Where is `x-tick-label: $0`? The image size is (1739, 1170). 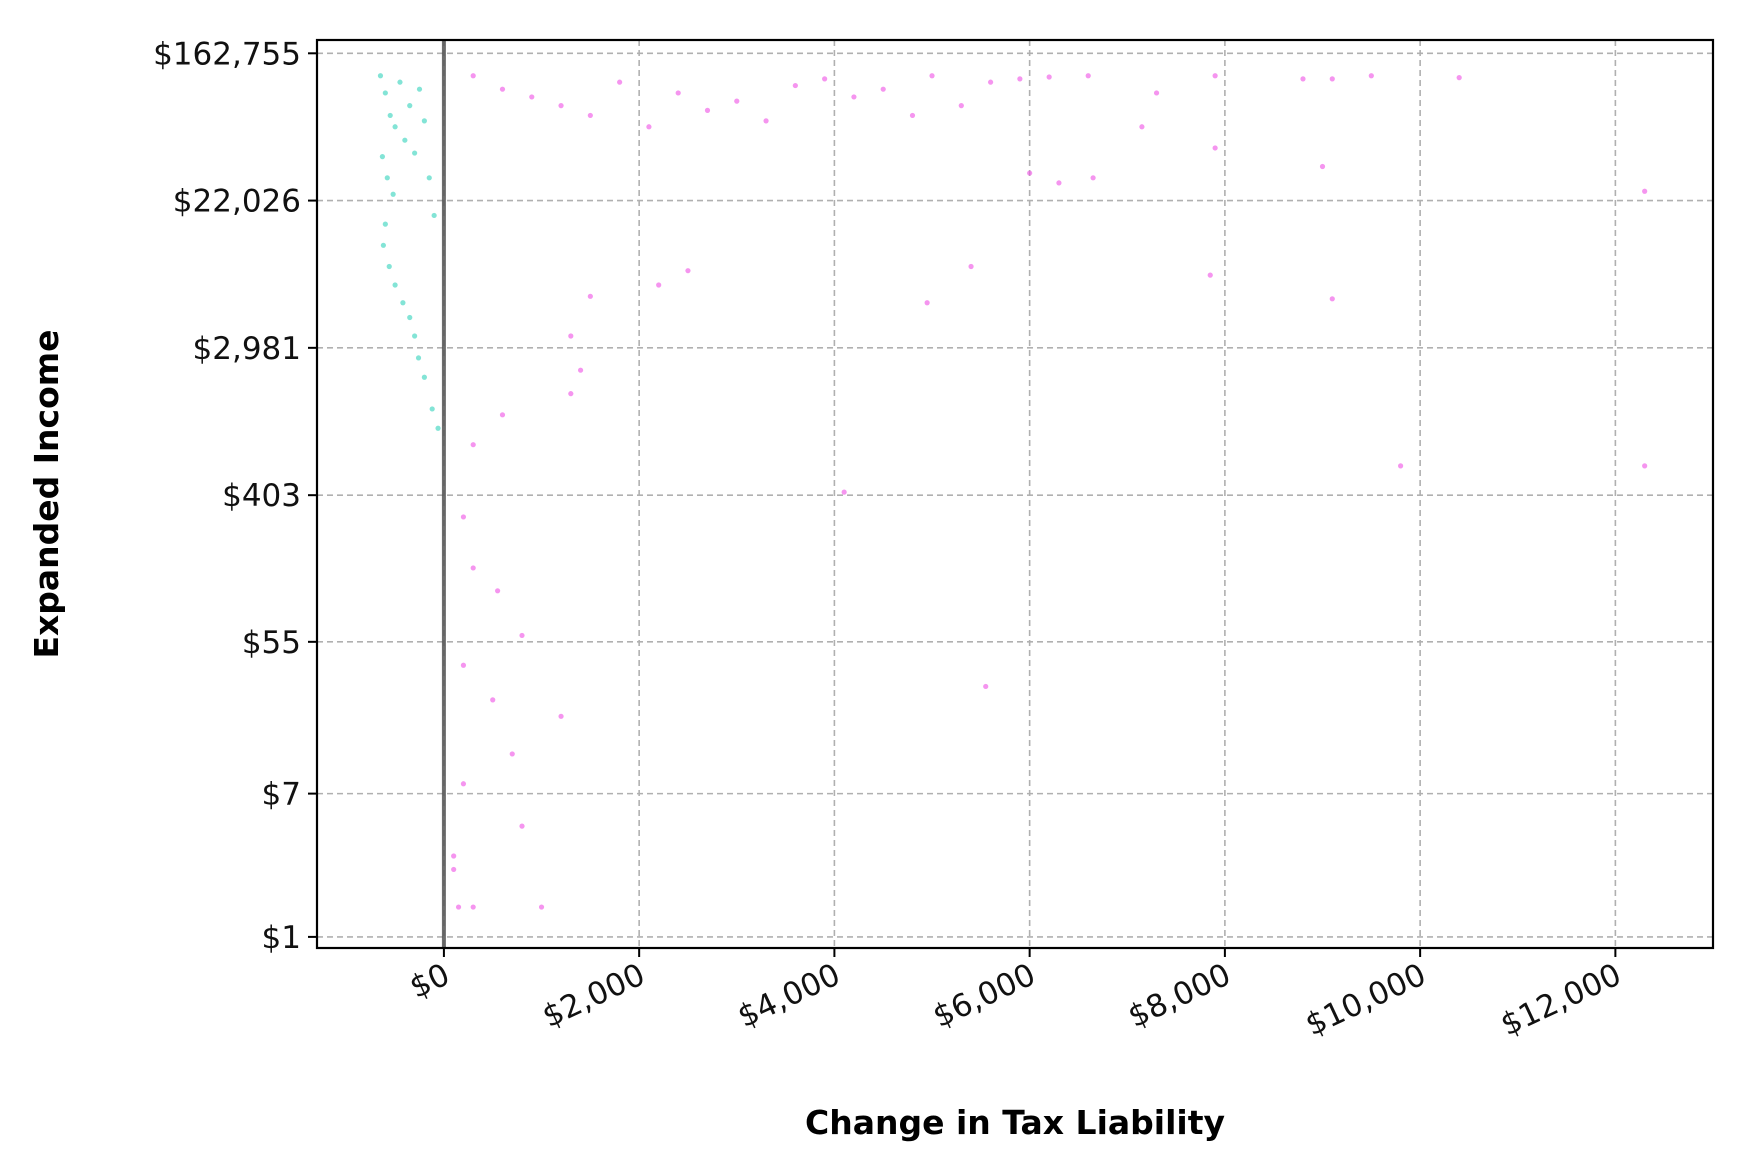
x-tick-label: $0 is located at coordinates (429, 981).